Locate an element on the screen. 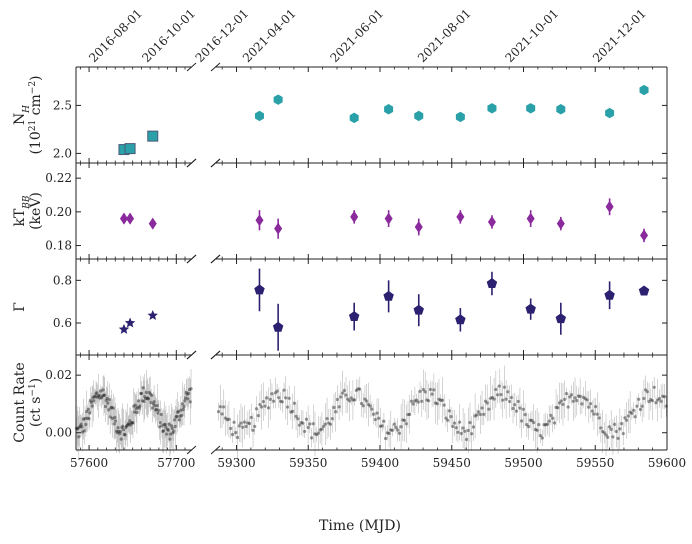 The image size is (692, 544). top-date-label: 2016-10-01 is located at coordinates (168, 35).